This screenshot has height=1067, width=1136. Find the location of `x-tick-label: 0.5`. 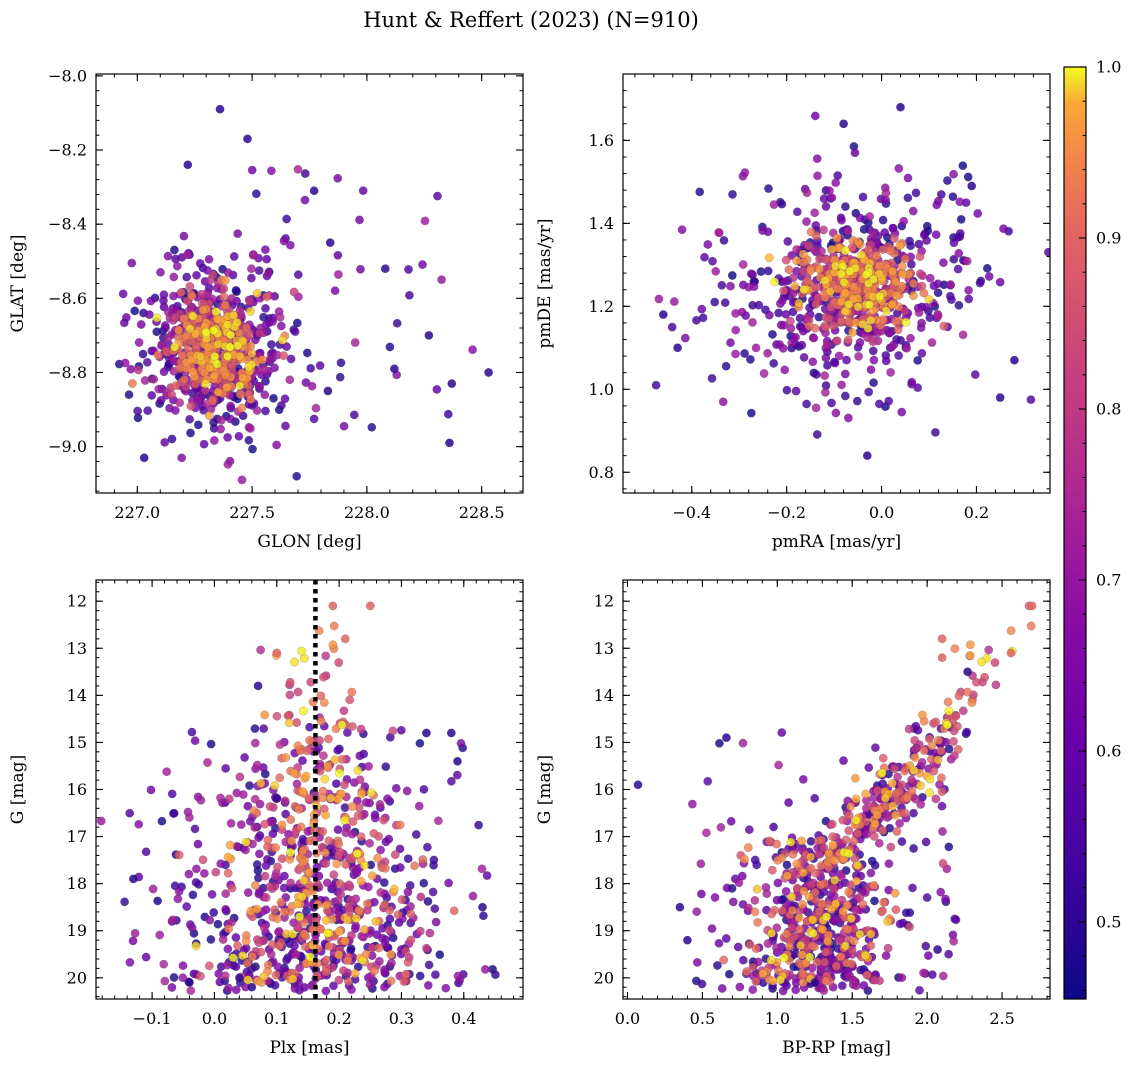

x-tick-label: 0.5 is located at coordinates (702, 1018).